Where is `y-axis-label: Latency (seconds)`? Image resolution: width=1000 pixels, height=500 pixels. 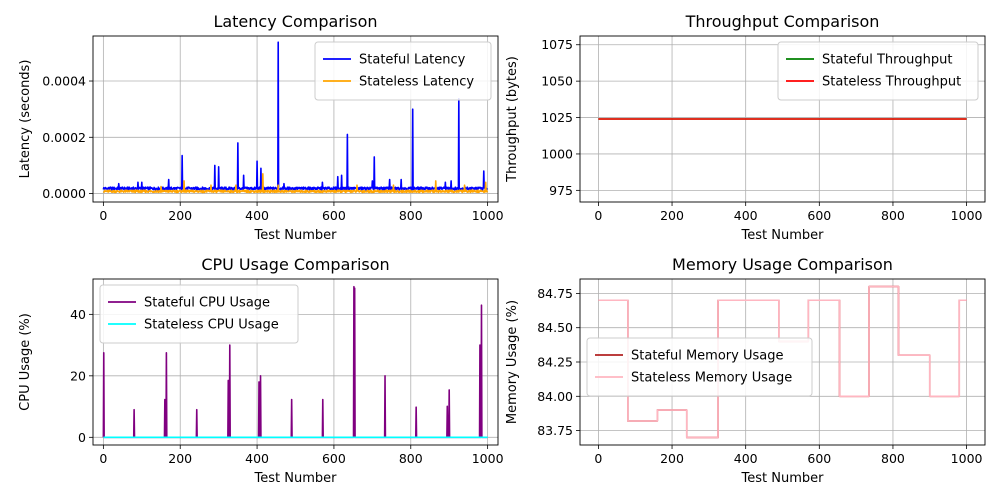 y-axis-label: Latency (seconds) is located at coordinates (25, 119).